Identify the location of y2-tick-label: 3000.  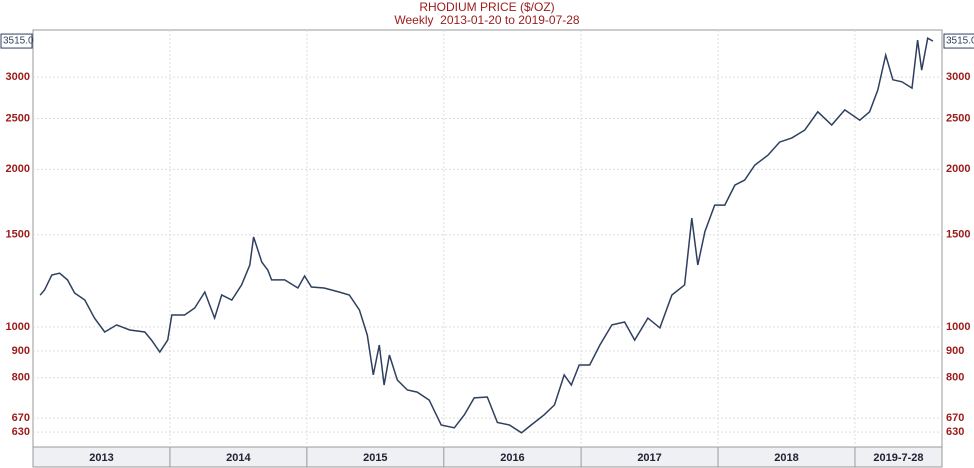
(958, 77).